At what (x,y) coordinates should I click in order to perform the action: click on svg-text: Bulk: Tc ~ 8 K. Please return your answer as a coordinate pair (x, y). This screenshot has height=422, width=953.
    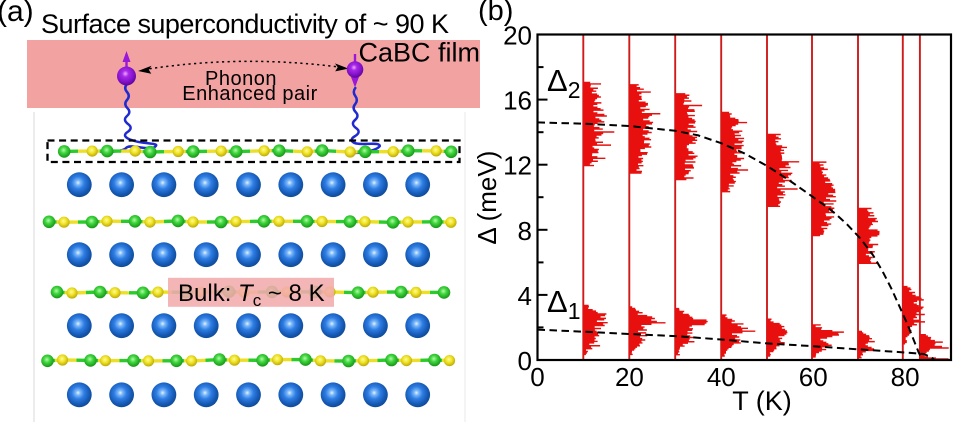
    Looking at the image, I should click on (251, 295).